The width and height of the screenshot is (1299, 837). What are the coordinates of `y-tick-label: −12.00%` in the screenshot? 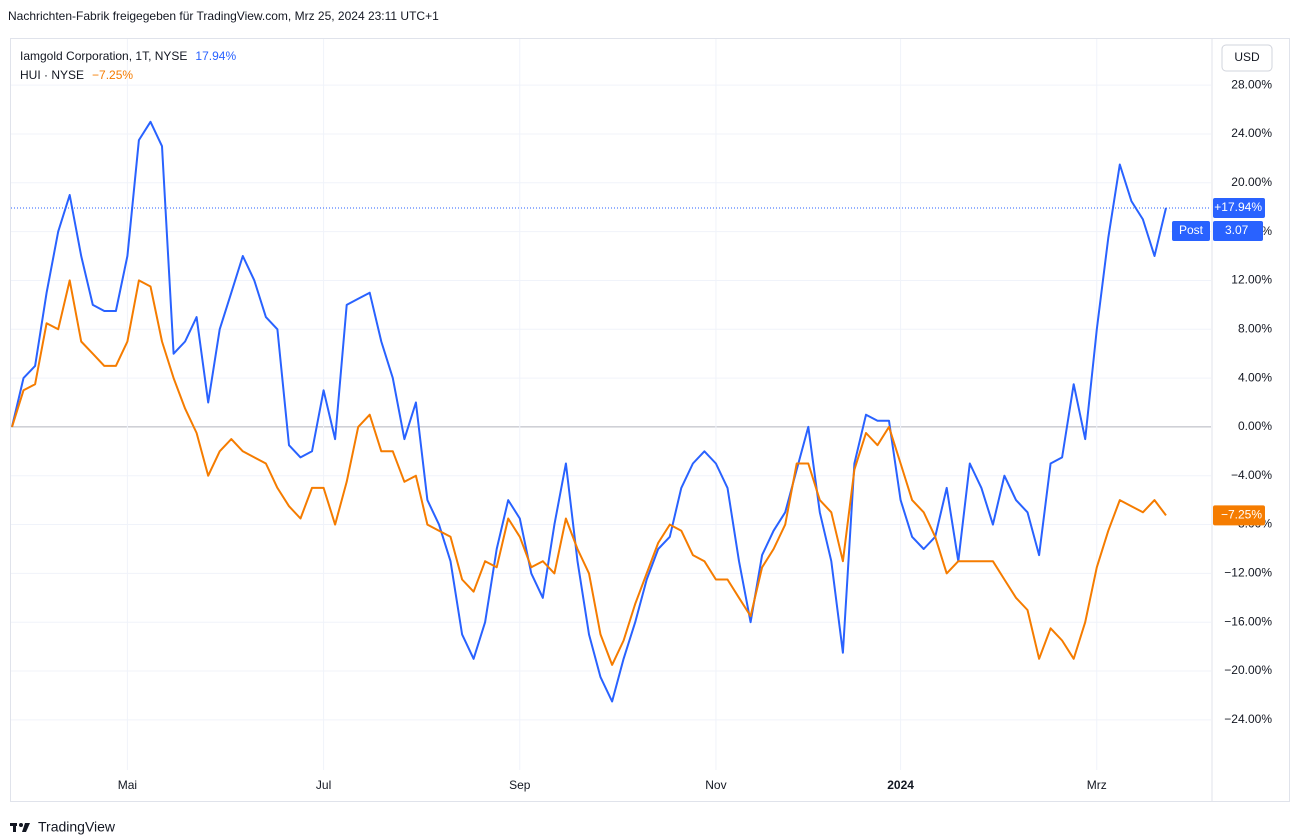 It's located at (1248, 573).